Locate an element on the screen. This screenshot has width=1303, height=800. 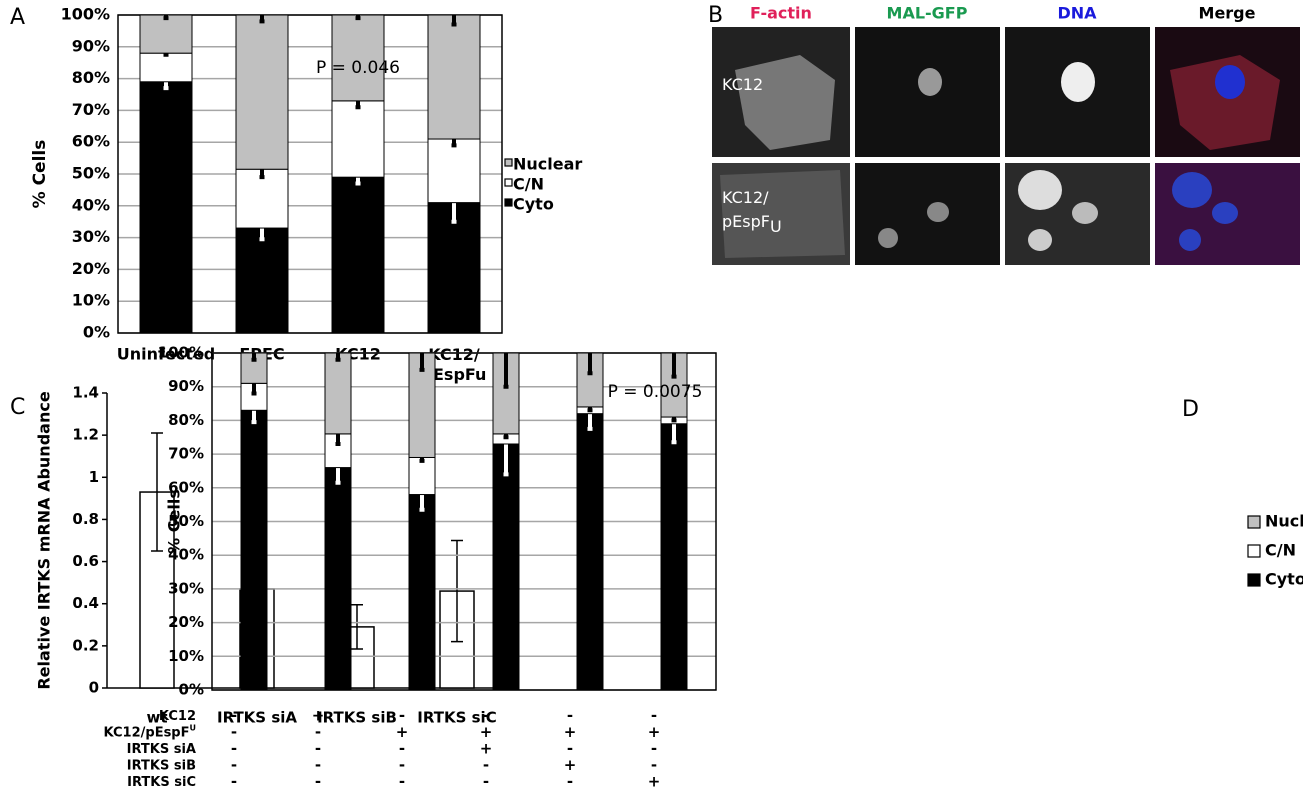
x-tick-label: IRTKS siA is located at coordinates (257, 718).